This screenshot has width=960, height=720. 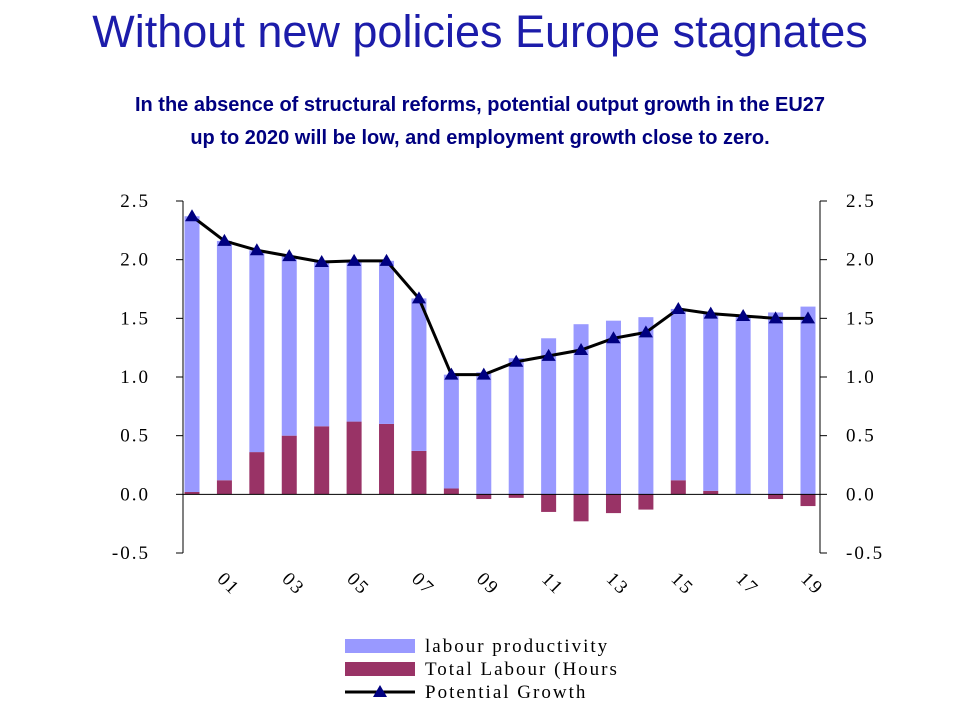 What do you see at coordinates (865, 553) in the screenshot?
I see `y2-tick-label: -0.5` at bounding box center [865, 553].